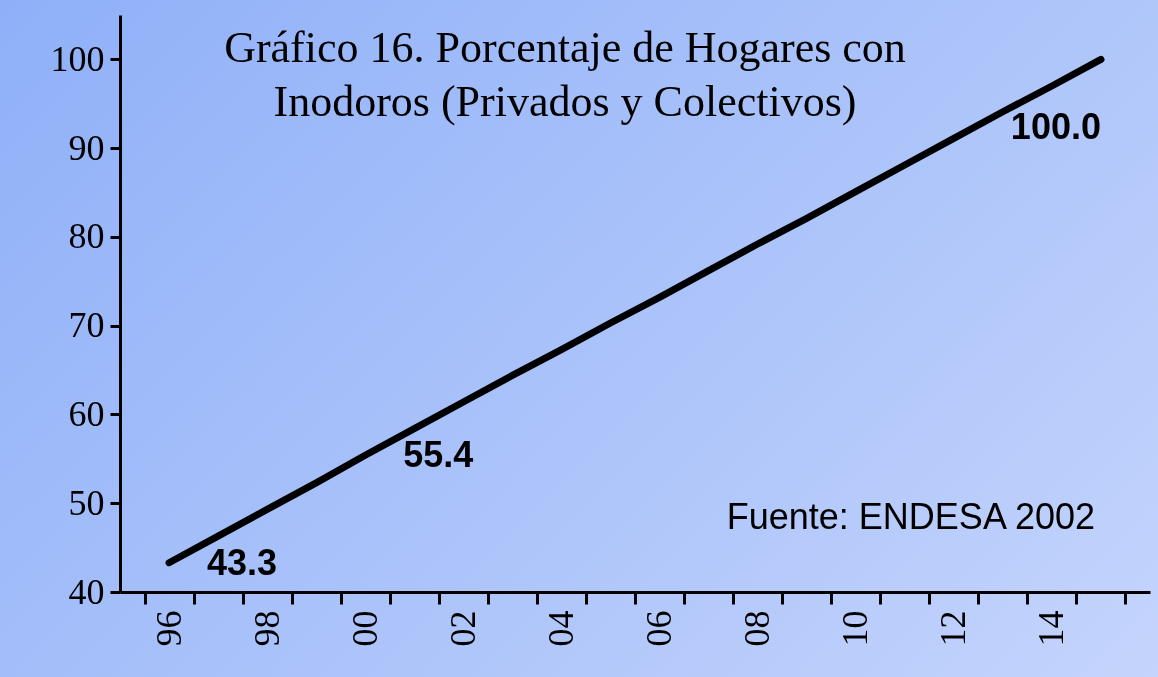 This screenshot has height=677, width=1158. Describe the element at coordinates (86, 502) in the screenshot. I see `y-tick-label: 50` at that location.